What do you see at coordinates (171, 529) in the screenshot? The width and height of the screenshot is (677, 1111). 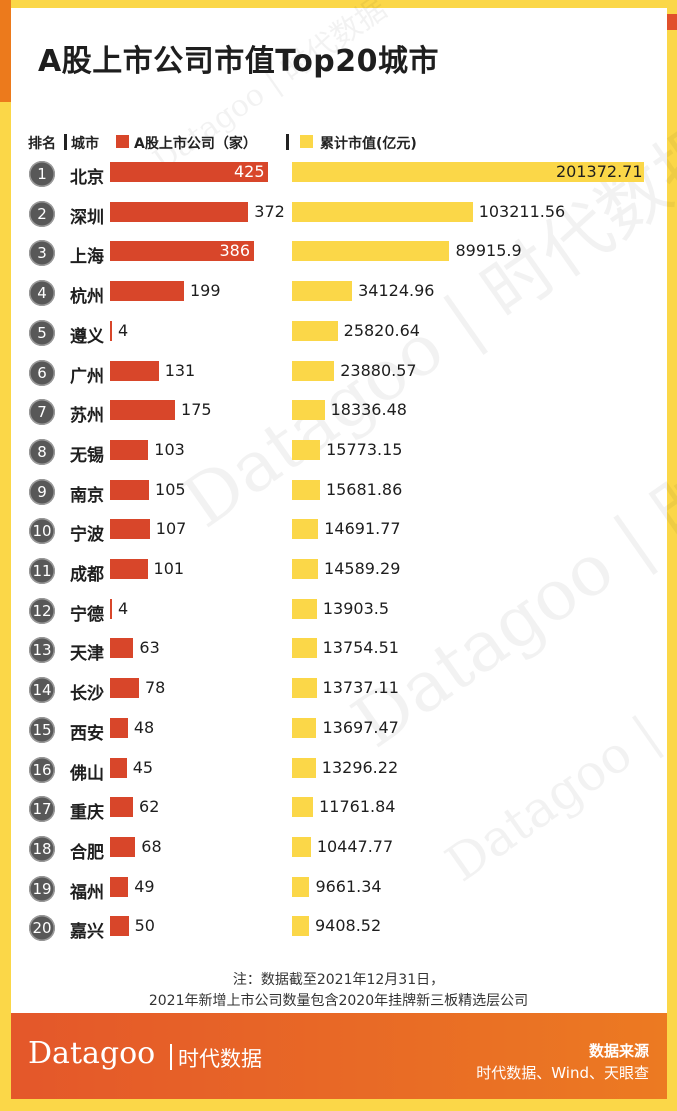 I see `count-label: 107` at bounding box center [171, 529].